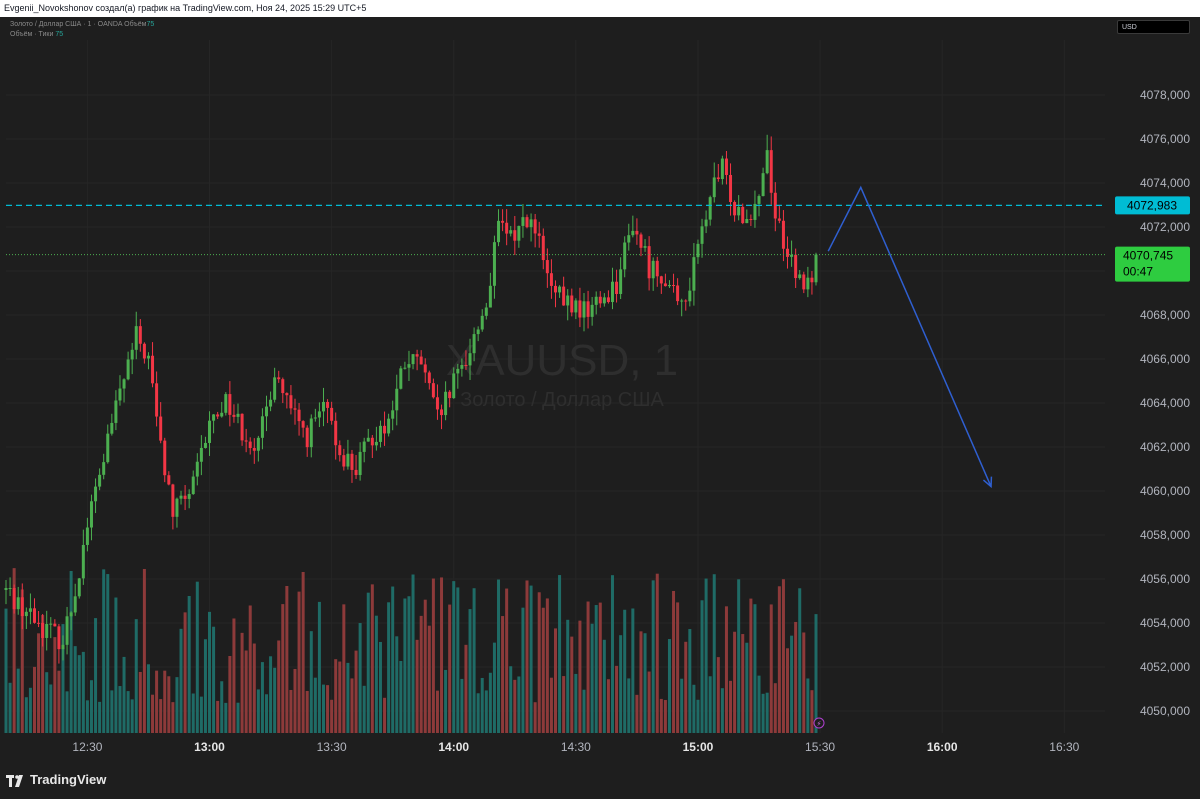 This screenshot has height=799, width=1200. Describe the element at coordinates (36, 34) in the screenshot. I see `volume-legend: Объём · Тики 75` at that location.